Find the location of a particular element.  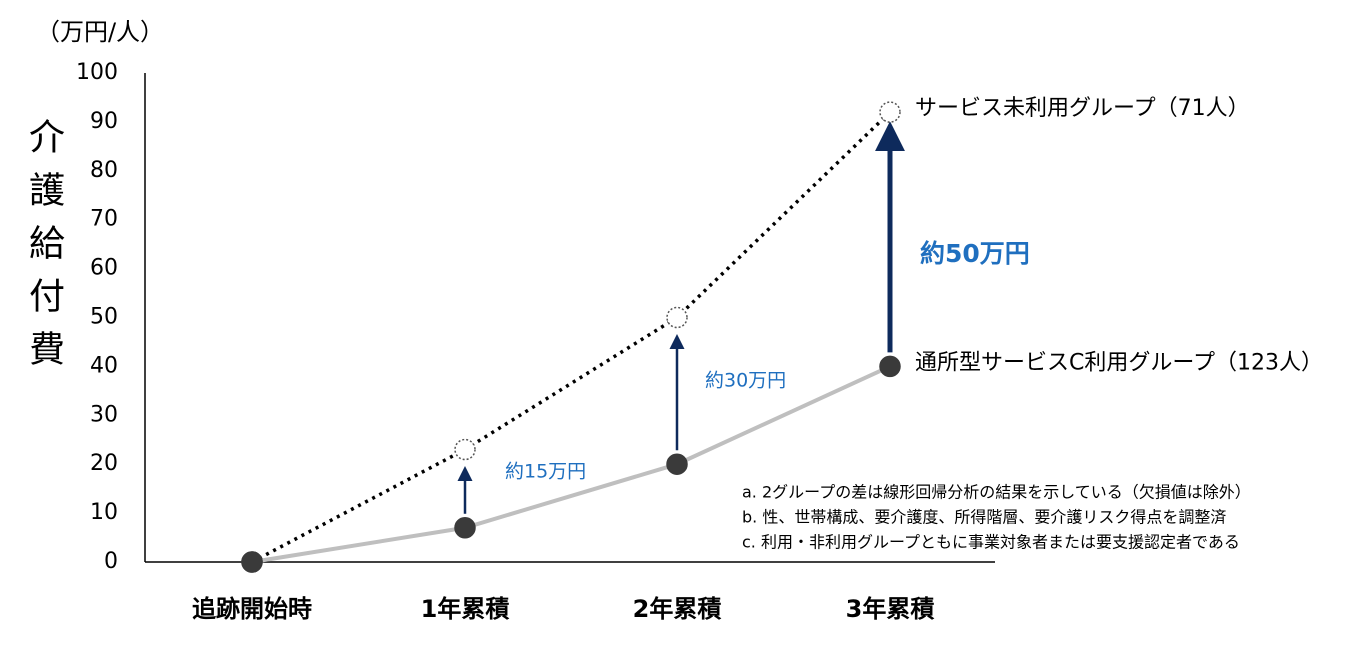

series-line is located at coordinates (571, 464).